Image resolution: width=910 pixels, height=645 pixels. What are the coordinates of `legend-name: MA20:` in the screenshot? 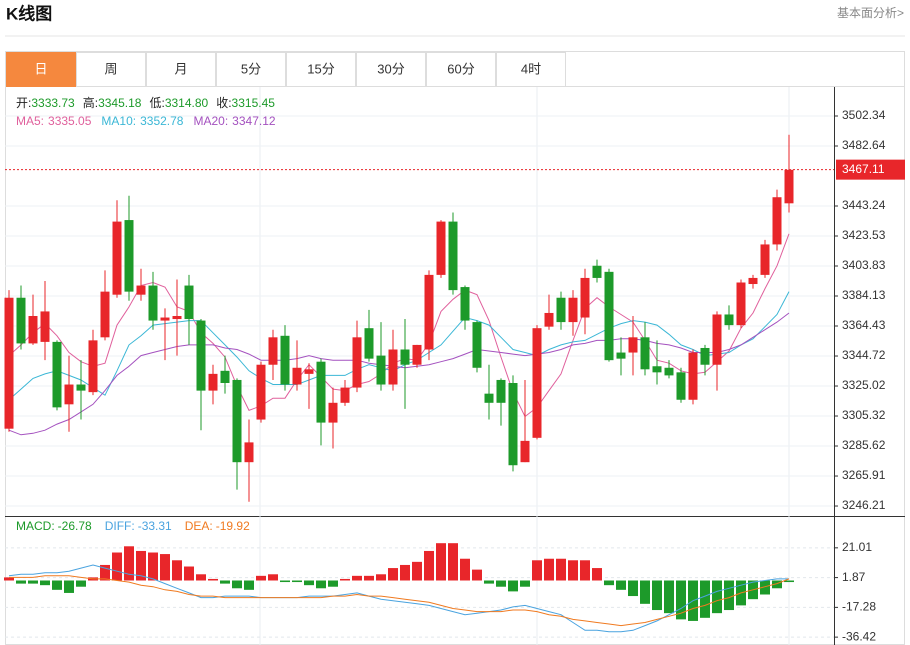 It's located at (210, 121).